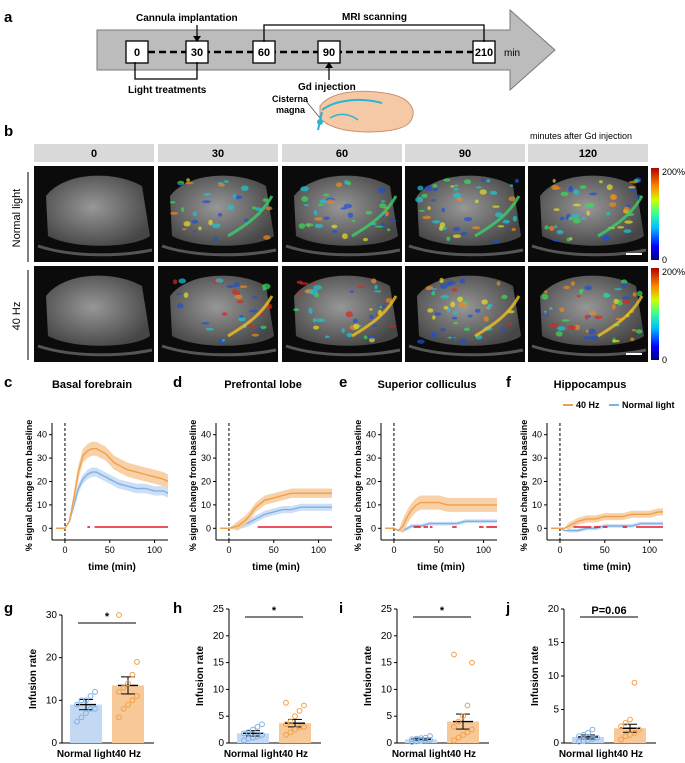  Describe the element at coordinates (589, 350) in the screenshot. I see `brainstem-shadow` at that location.